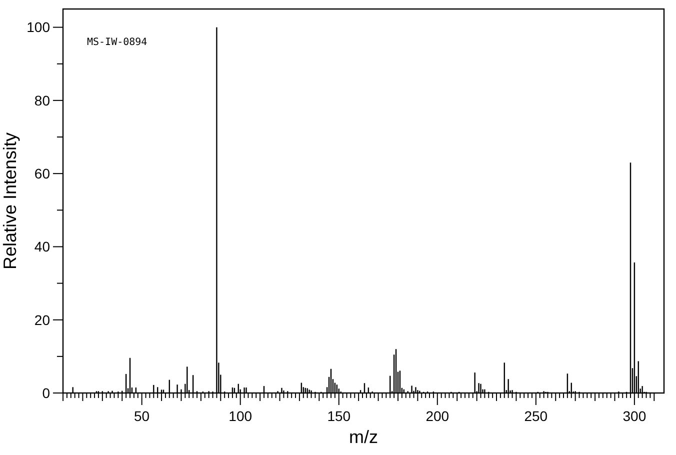 The image size is (676, 455). Describe the element at coordinates (38, 27) in the screenshot. I see `y-tick-label: 100` at that location.